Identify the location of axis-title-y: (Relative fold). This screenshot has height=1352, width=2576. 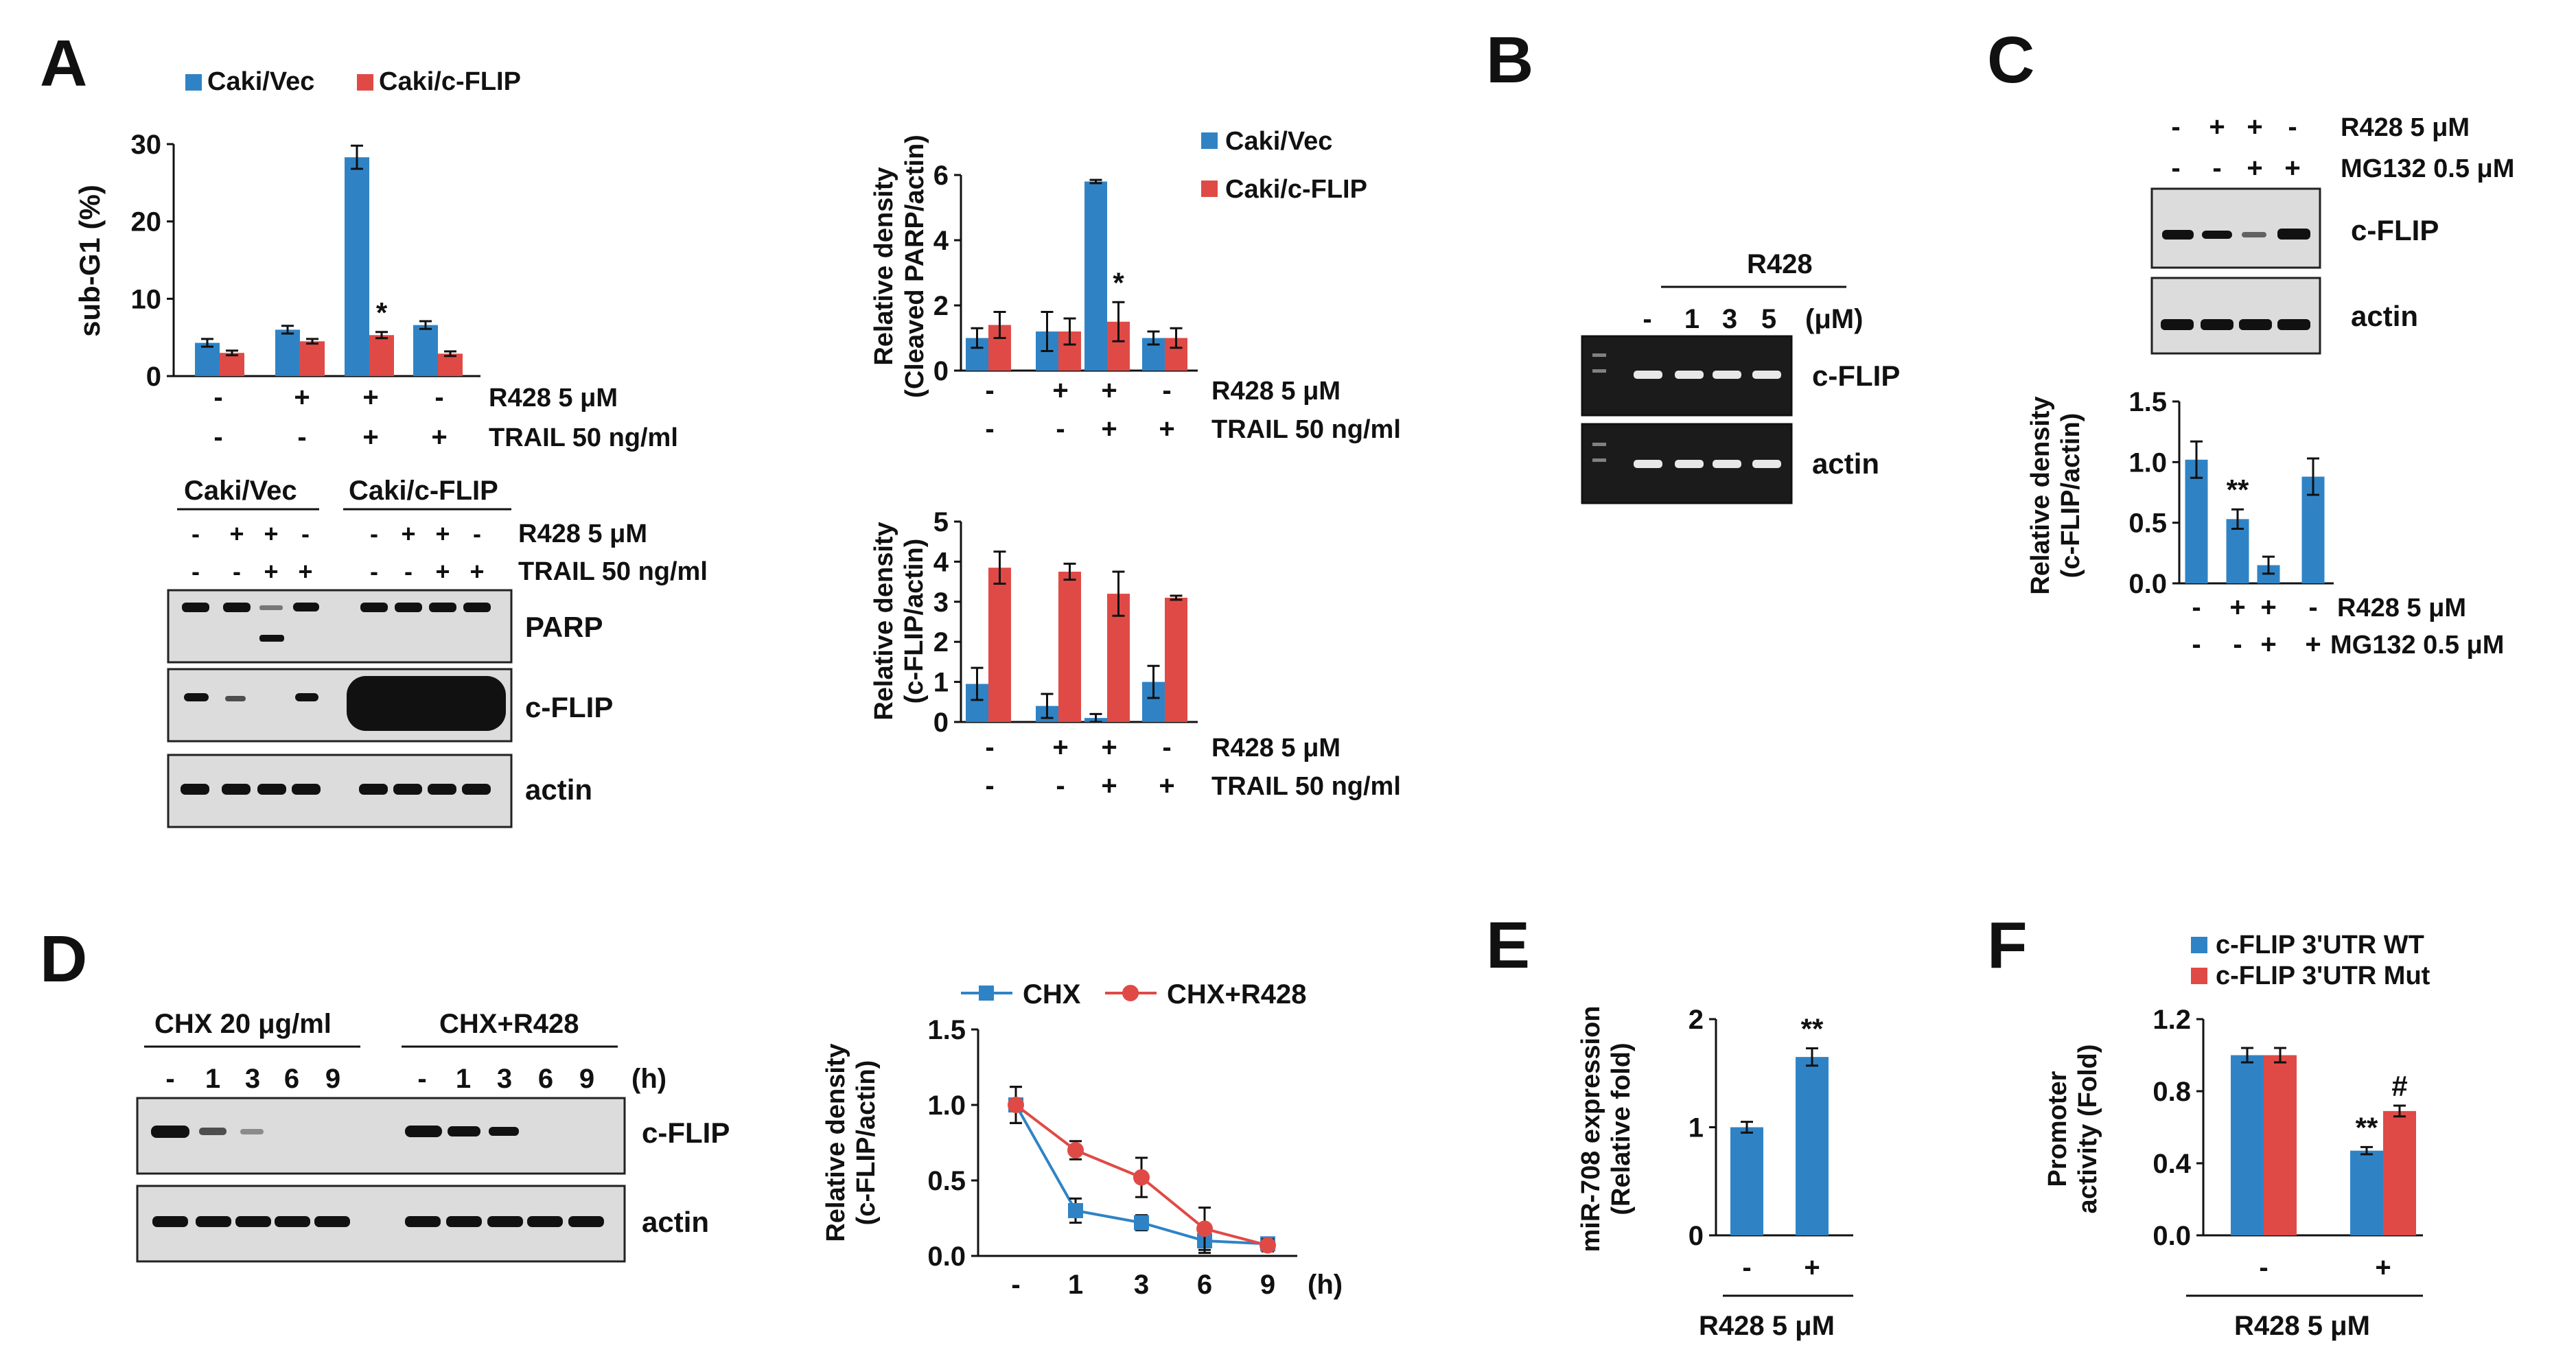
(1621, 1128).